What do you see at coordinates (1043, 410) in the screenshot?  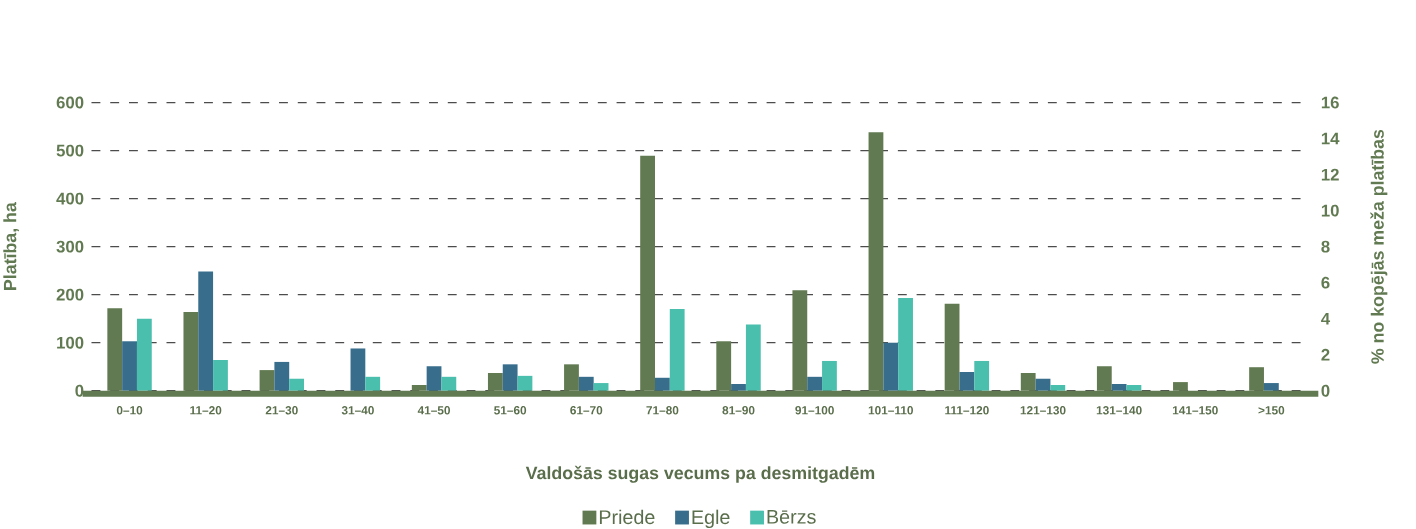 I see `x-tick-label: 121–130` at bounding box center [1043, 410].